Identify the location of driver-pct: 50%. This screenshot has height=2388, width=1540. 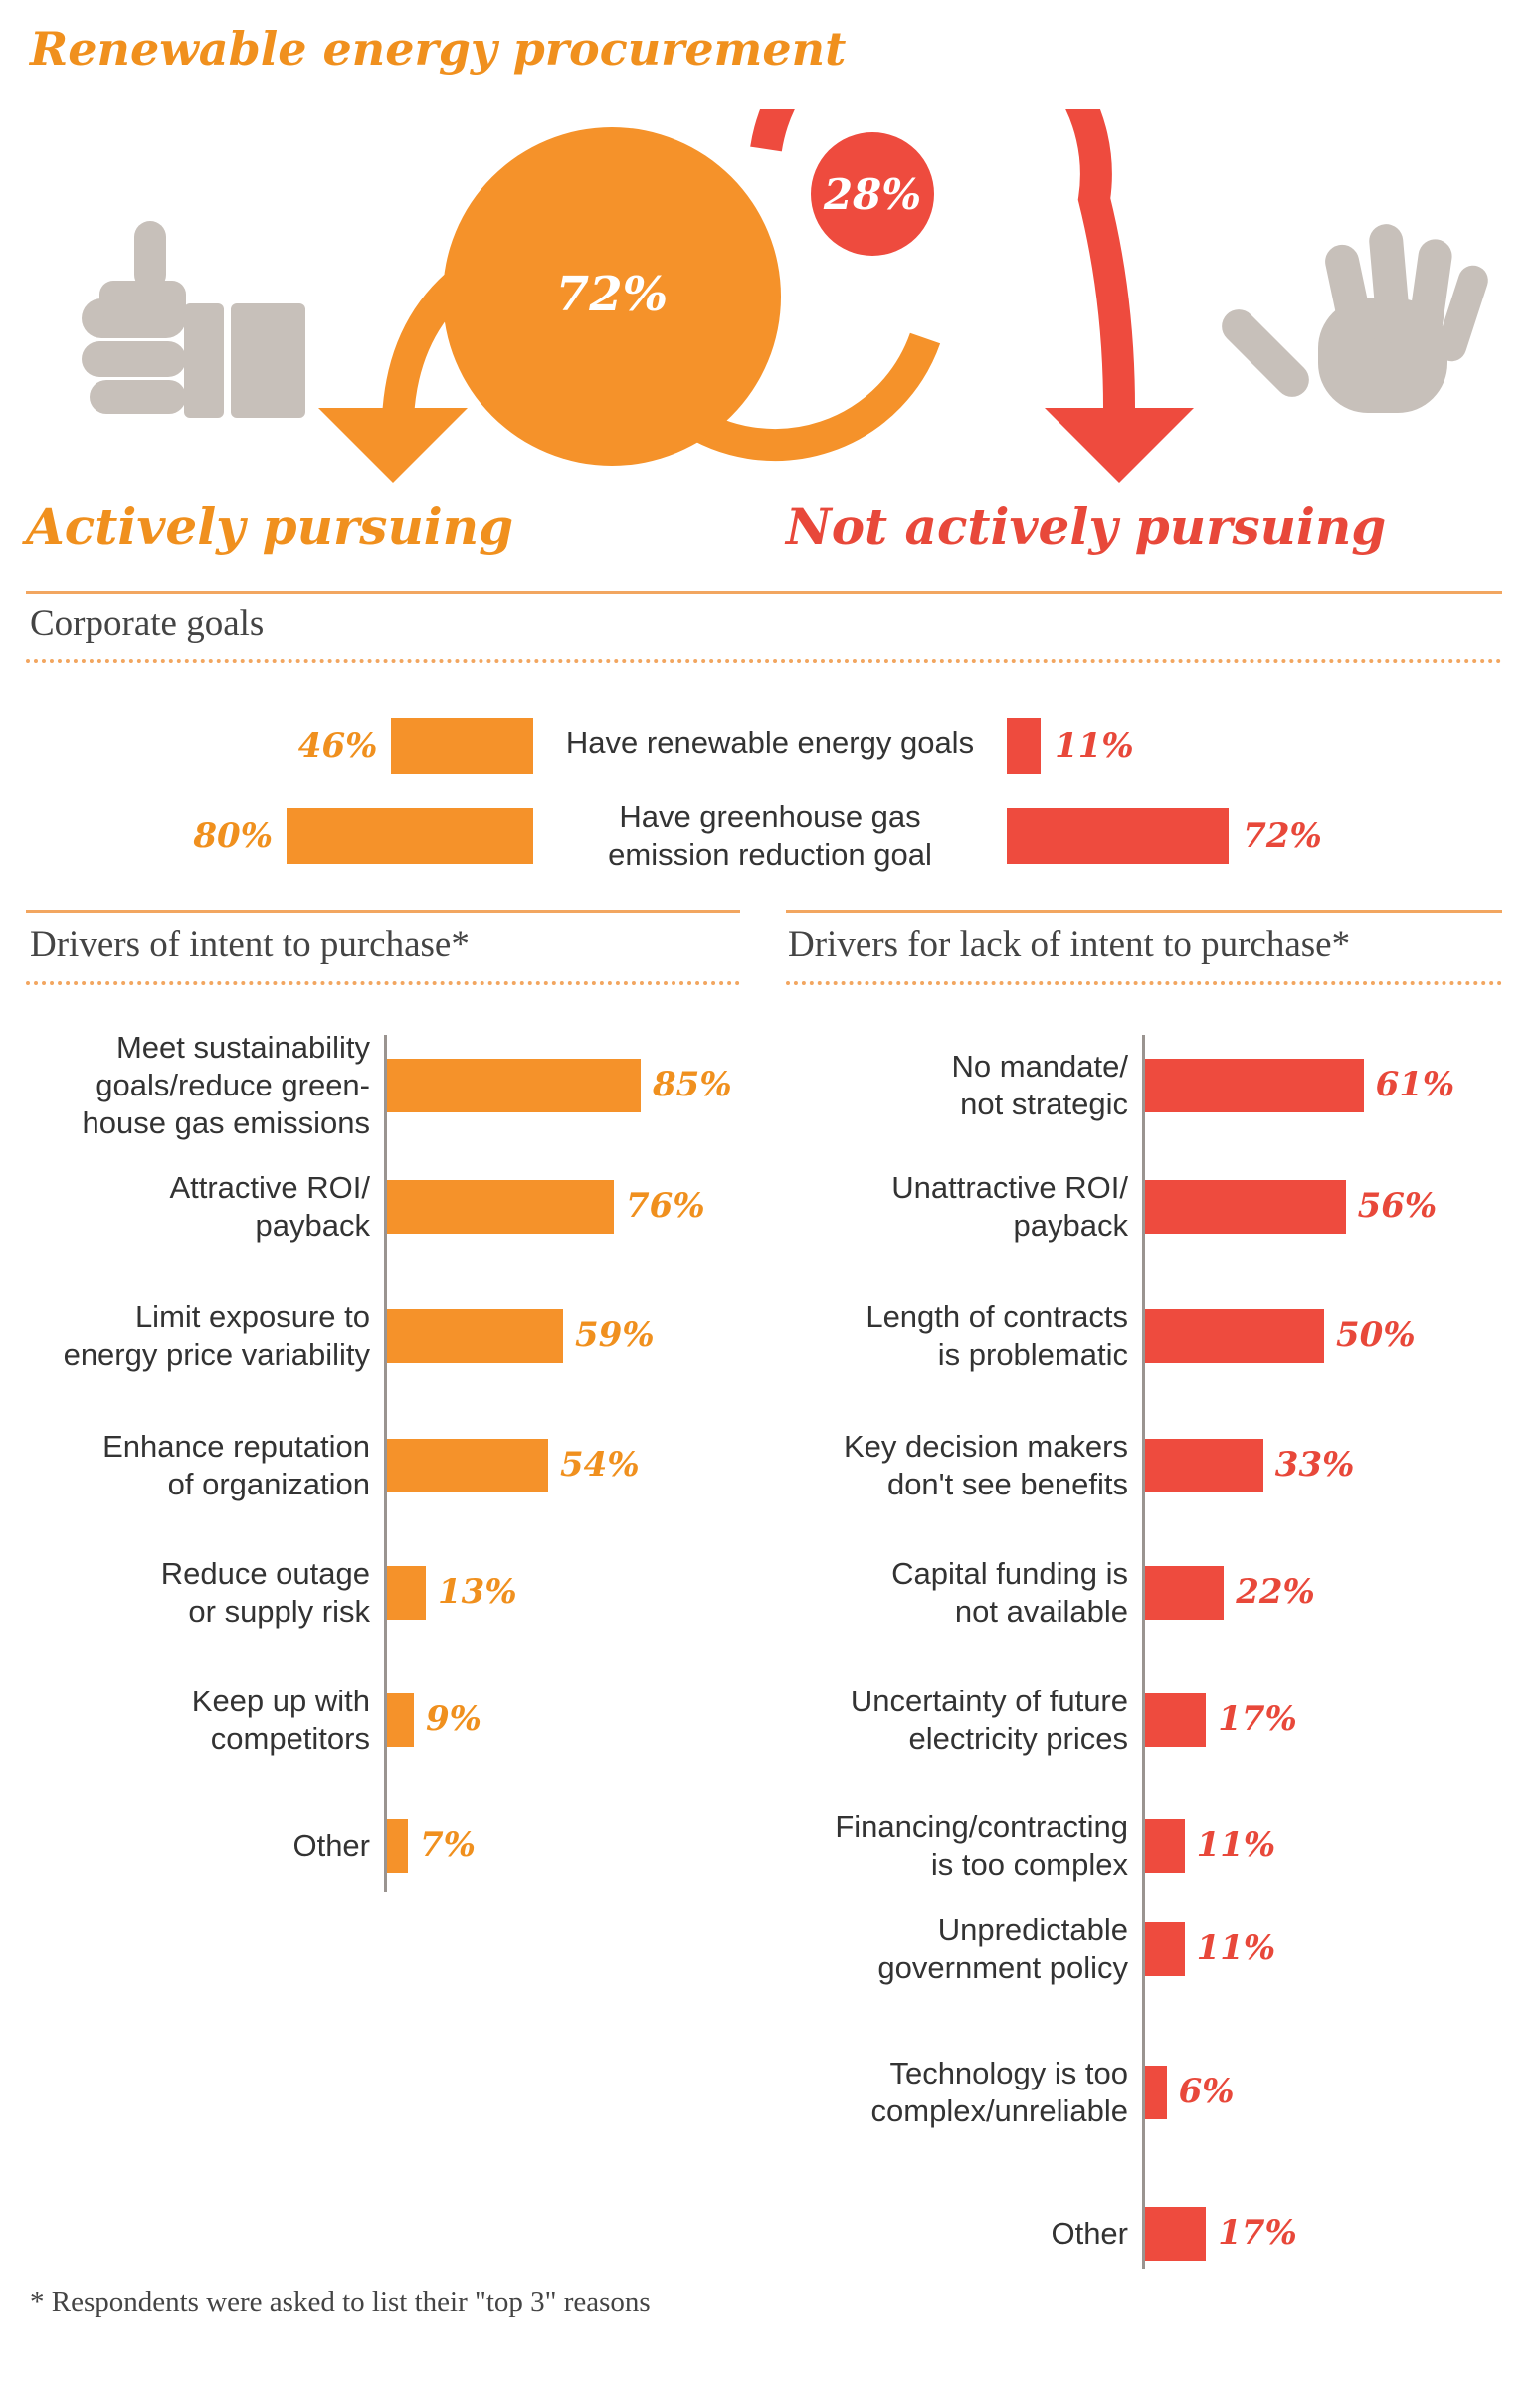
(1376, 1335).